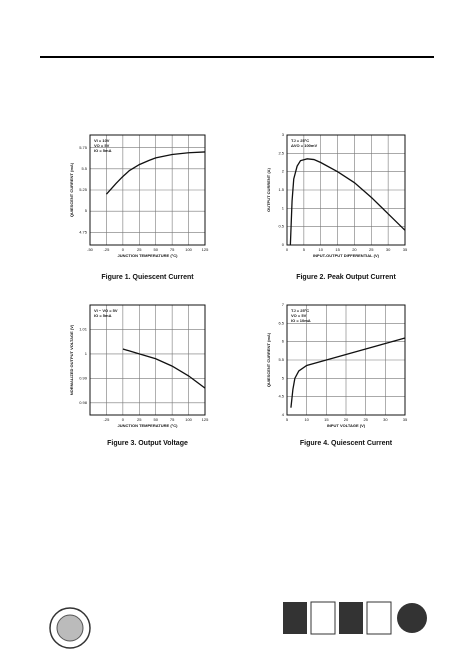 The width and height of the screenshot is (474, 671). What do you see at coordinates (346, 277) in the screenshot?
I see `figure-caption: Figure 2. Peak Output Current` at bounding box center [346, 277].